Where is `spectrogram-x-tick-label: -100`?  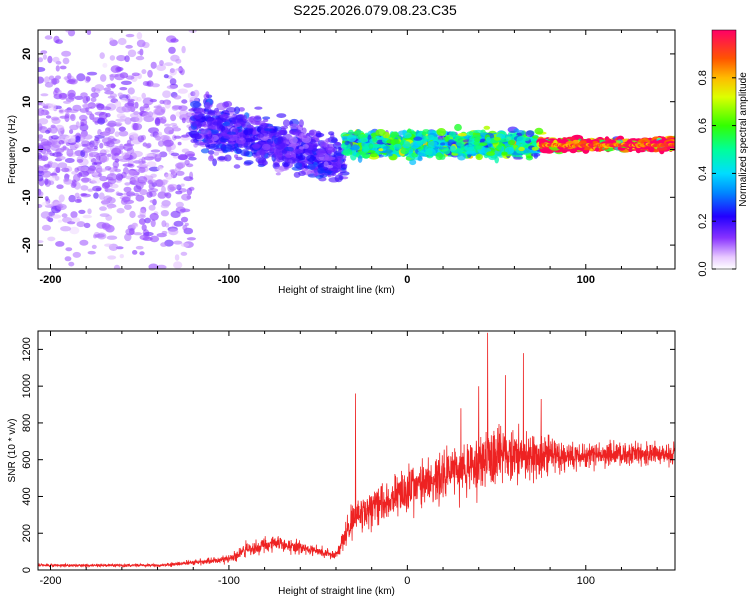 spectrogram-x-tick-label: -100 is located at coordinates (229, 280).